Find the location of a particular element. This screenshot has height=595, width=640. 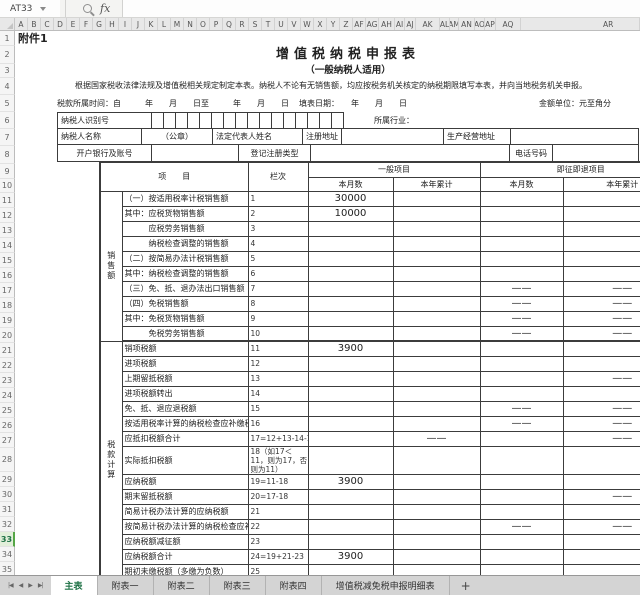

magnifier-icon is located at coordinates (87, 8).